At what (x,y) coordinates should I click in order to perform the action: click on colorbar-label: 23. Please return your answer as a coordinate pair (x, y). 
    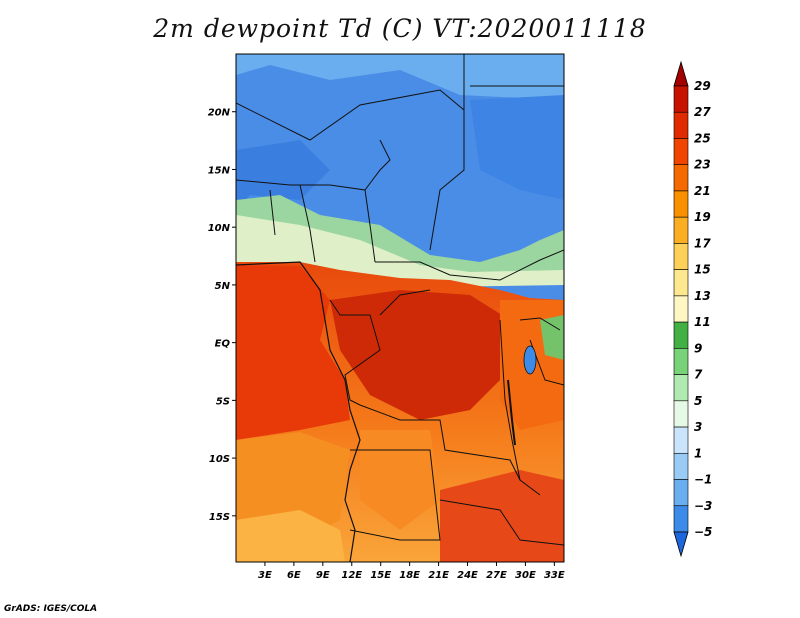
    Looking at the image, I should click on (702, 165).